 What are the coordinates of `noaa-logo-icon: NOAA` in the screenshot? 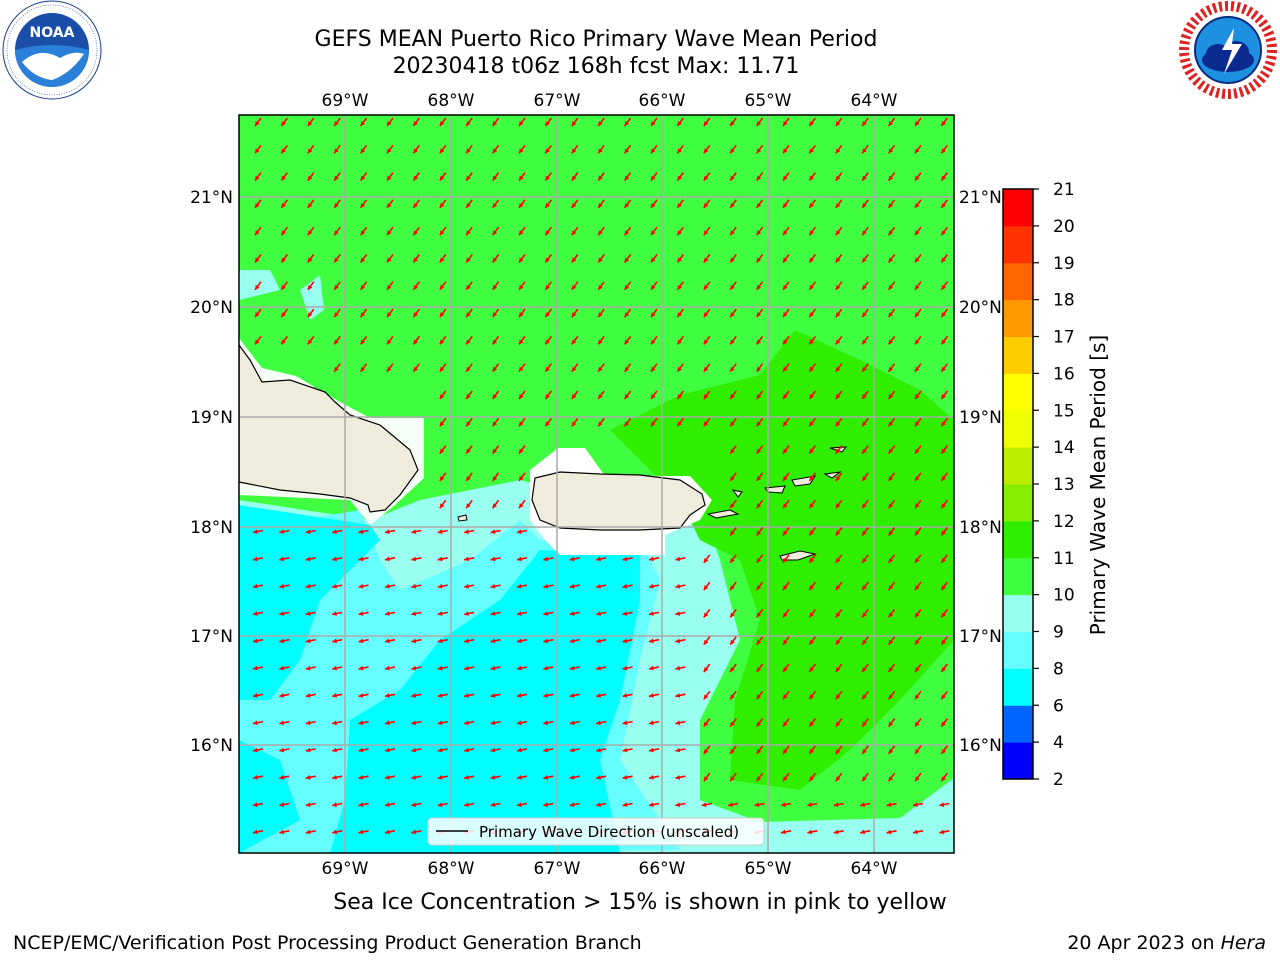 It's located at (52, 50).